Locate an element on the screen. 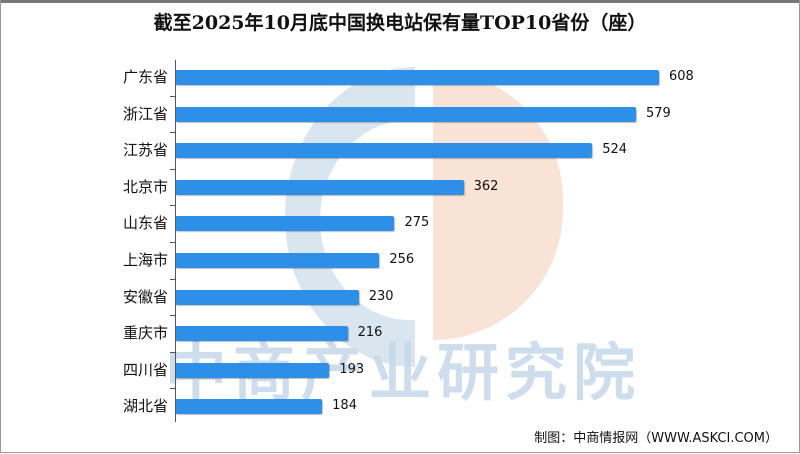 The width and height of the screenshot is (800, 454). category-label: 四川省 is located at coordinates (145, 369).